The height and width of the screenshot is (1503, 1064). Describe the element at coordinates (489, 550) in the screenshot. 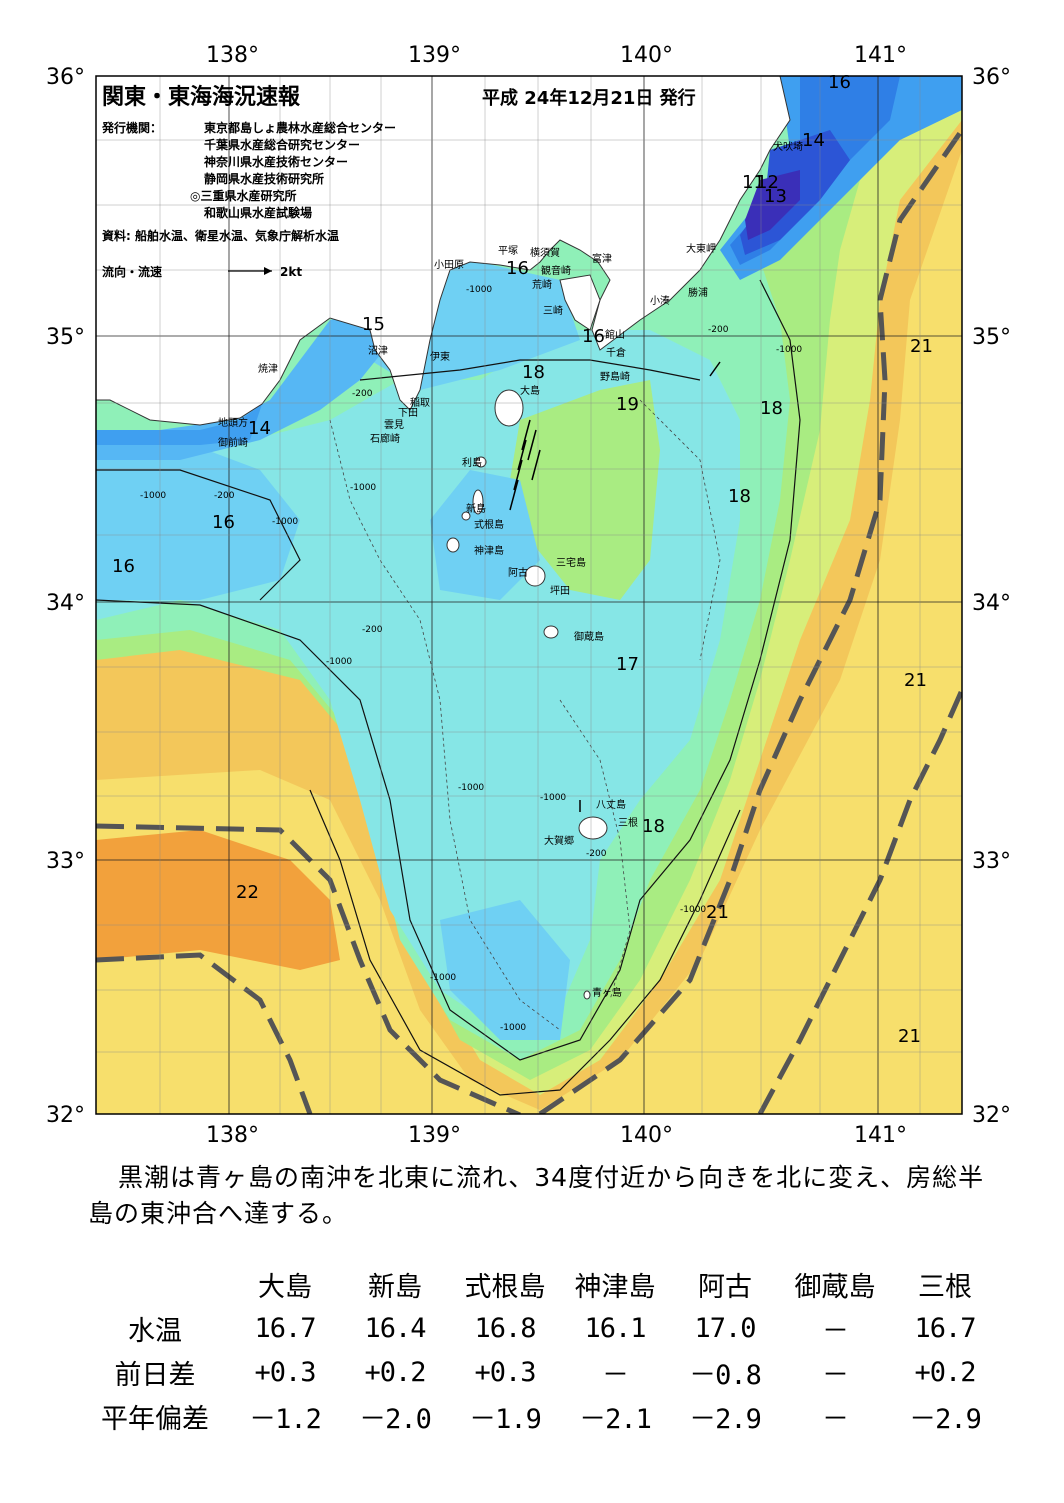

I see `place-kozushima: 神津島` at that location.